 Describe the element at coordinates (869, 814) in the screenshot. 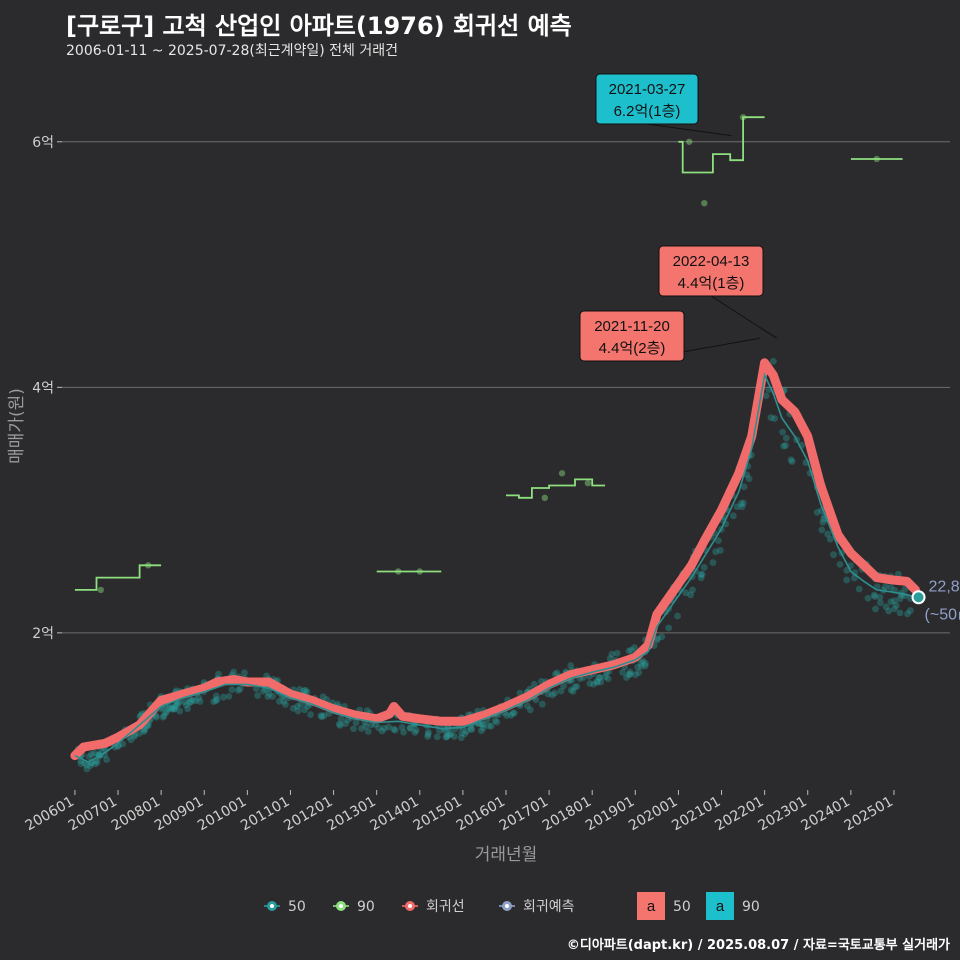

I see `x-tick-label: 202501` at that location.